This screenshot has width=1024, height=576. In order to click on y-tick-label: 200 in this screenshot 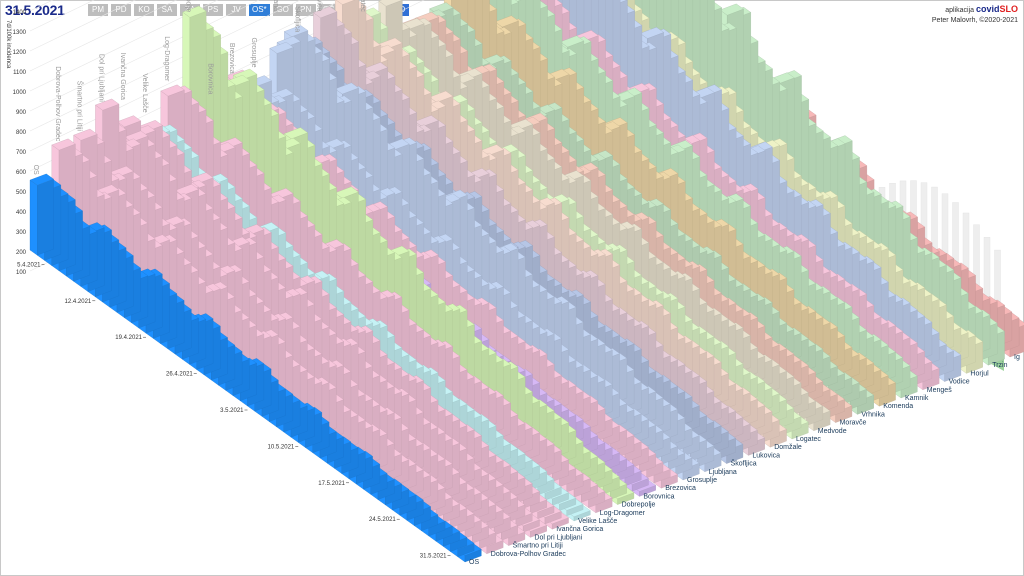, I will do `click(21, 253)`.